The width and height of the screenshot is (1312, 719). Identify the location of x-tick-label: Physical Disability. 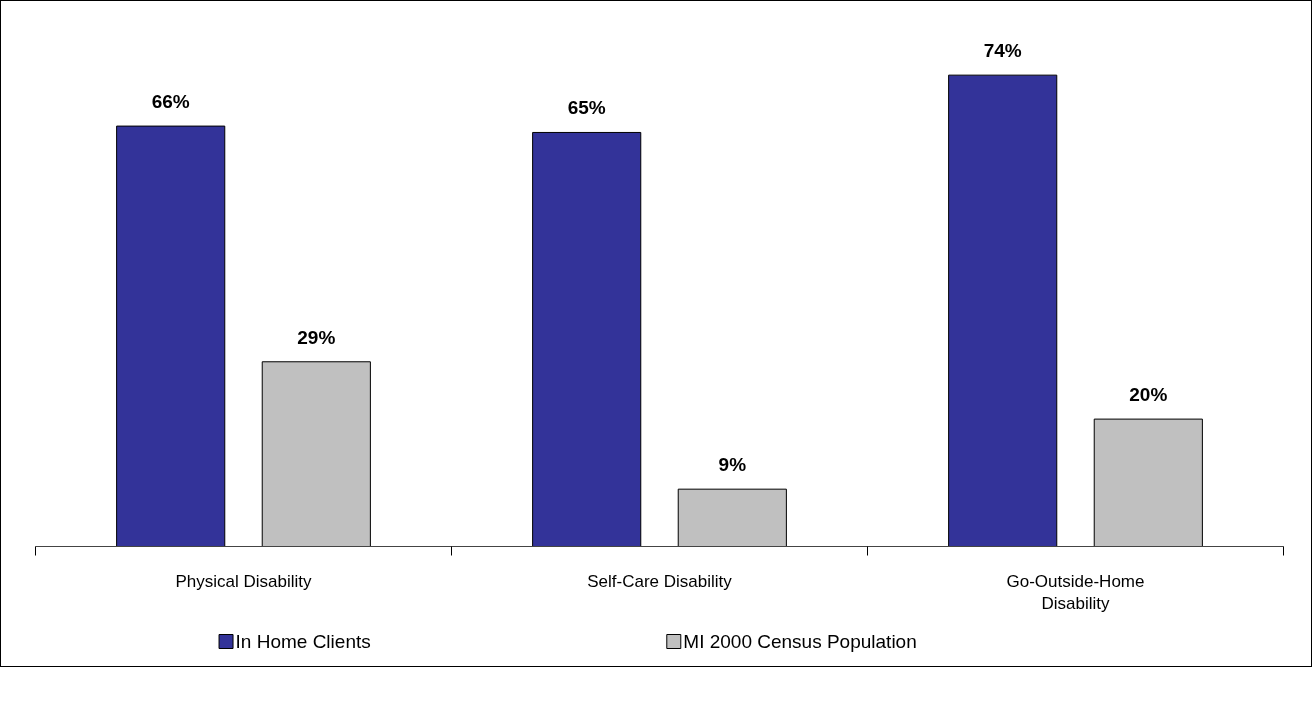
(244, 581).